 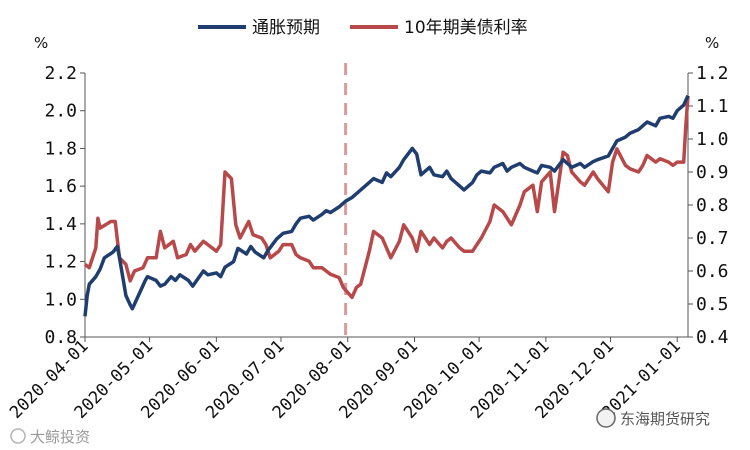 I want to click on watermark-left: 大鲸投资, so click(x=50, y=437).